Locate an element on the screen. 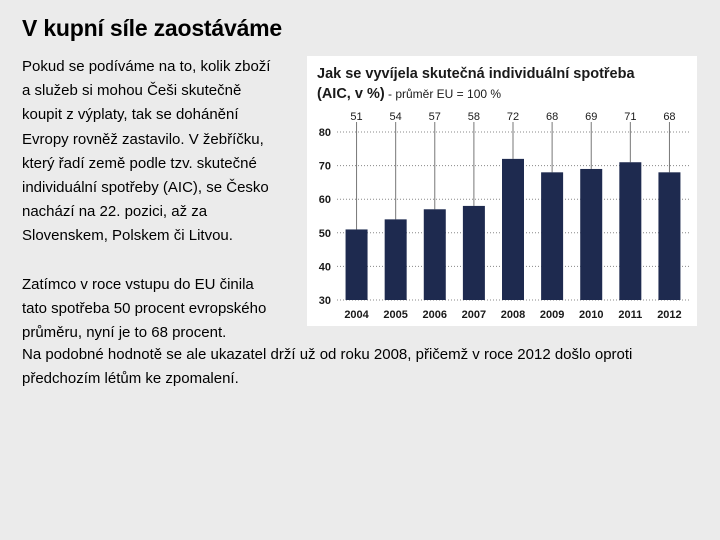 This screenshot has height=540, width=720. article-line: Pokud se podíváme na to, kolik zboží is located at coordinates (146, 66).